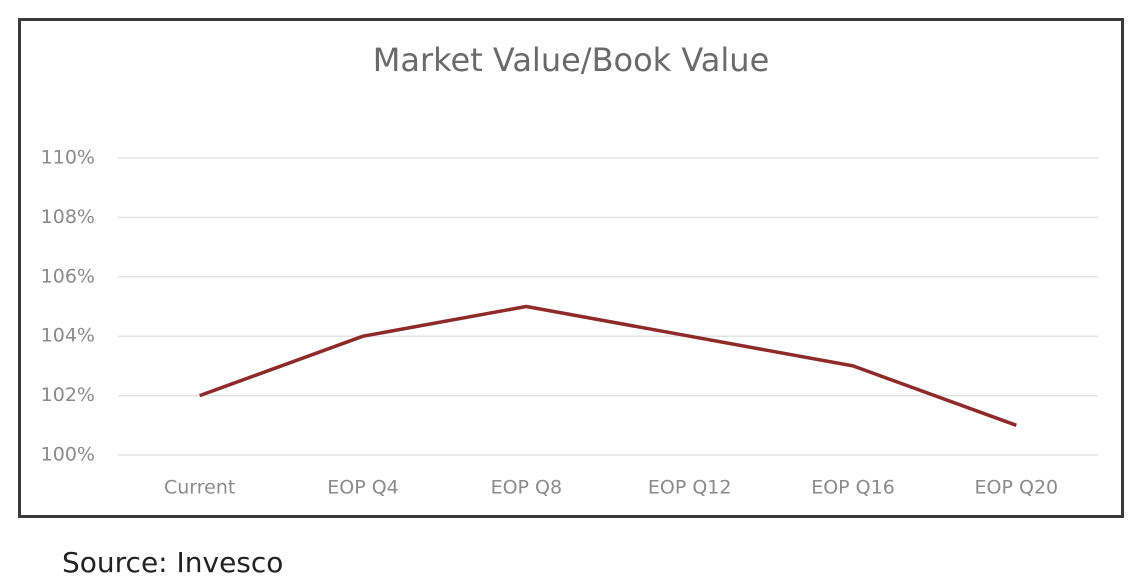 This screenshot has height=583, width=1144. I want to click on x-tick-label: Current, so click(199, 488).